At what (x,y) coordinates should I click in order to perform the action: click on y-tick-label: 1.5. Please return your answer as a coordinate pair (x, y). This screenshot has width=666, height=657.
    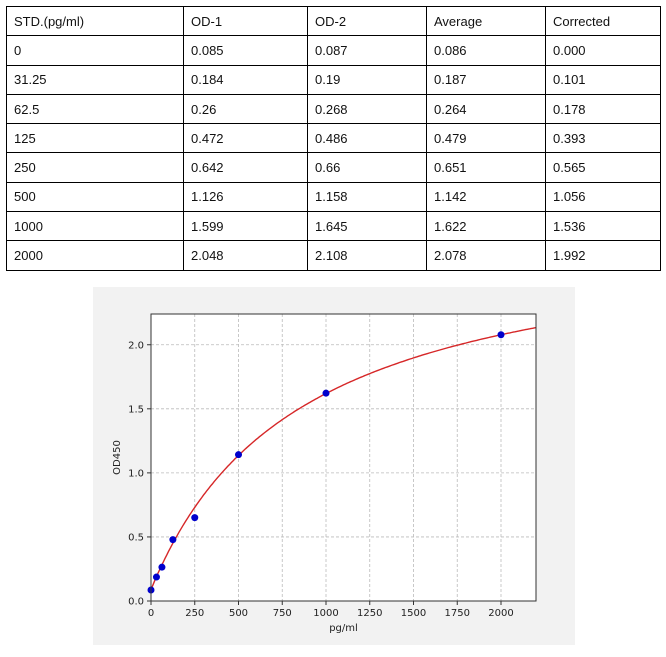
    Looking at the image, I should click on (136, 409).